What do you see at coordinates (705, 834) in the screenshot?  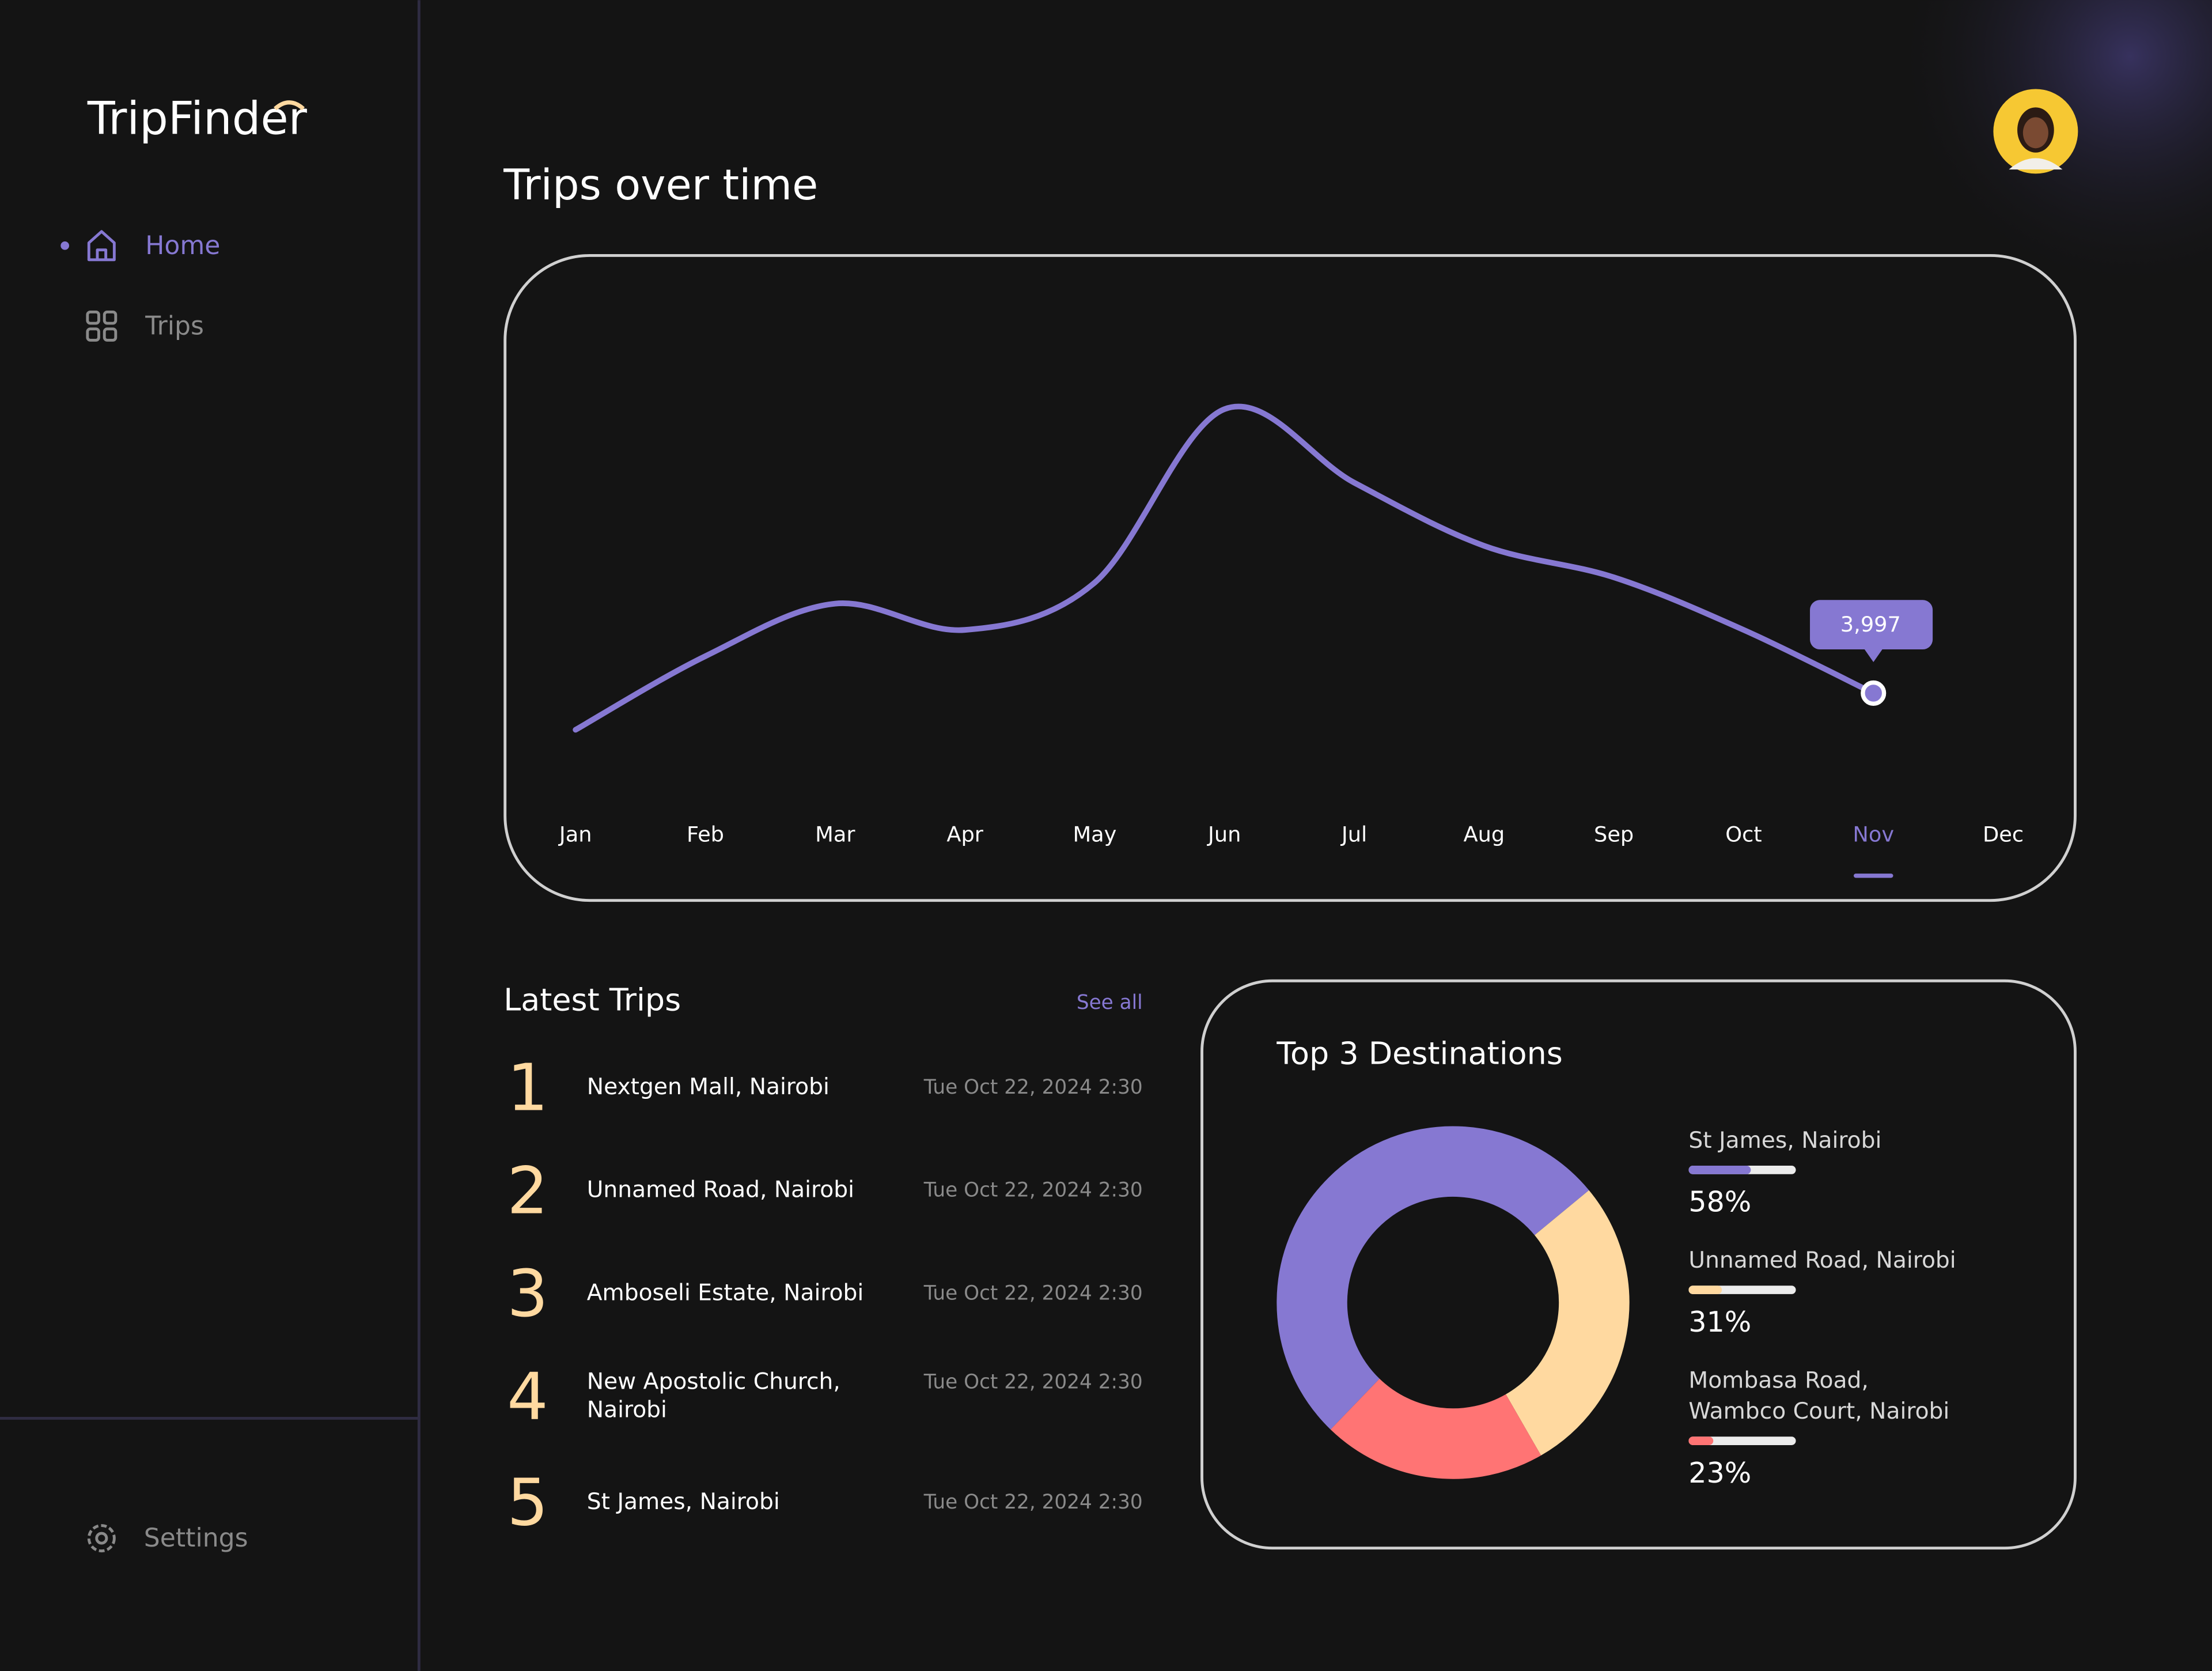 I see `x-tick-label: Feb` at bounding box center [705, 834].